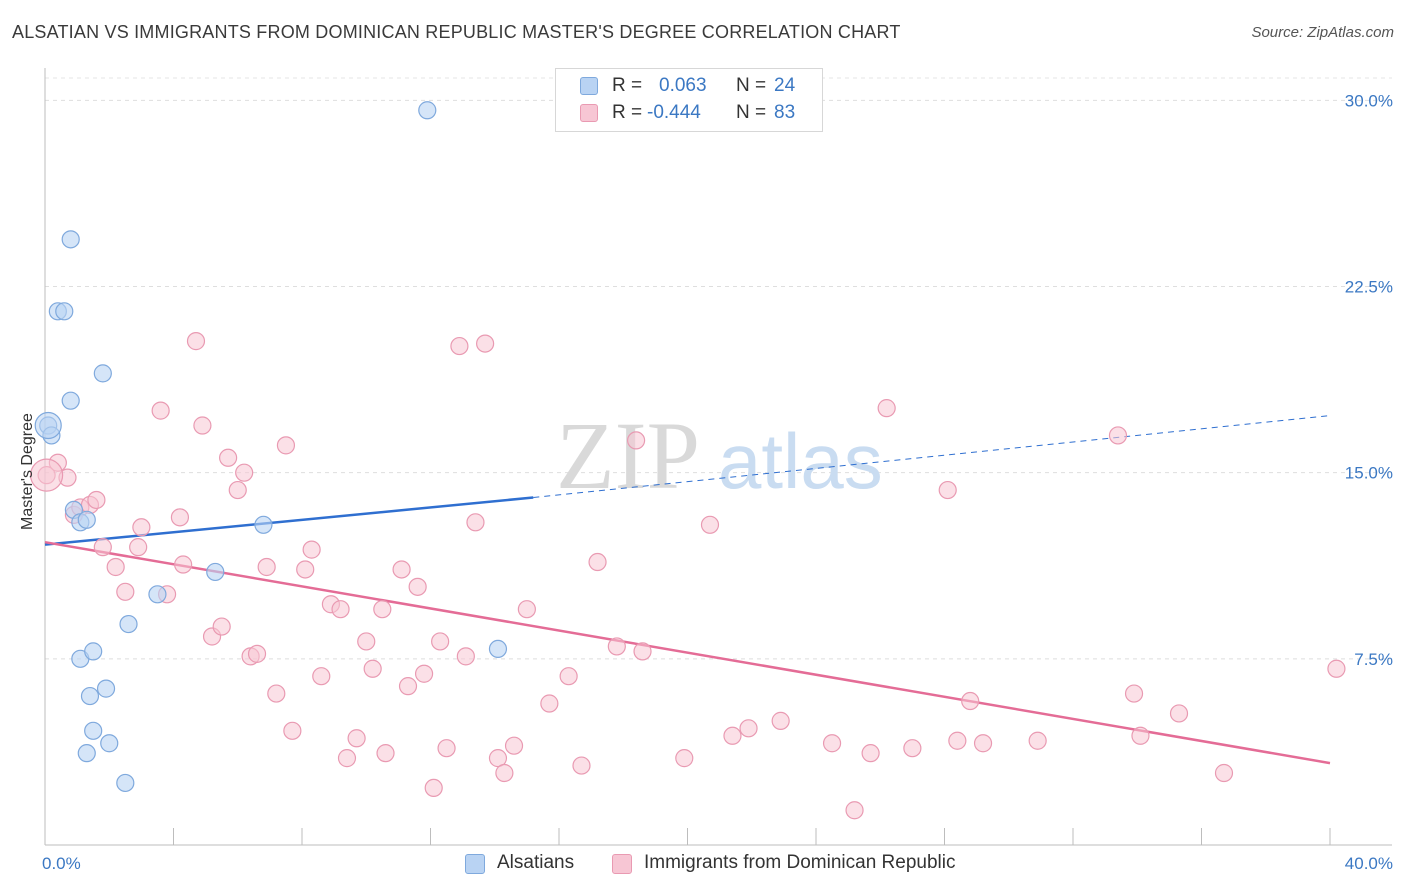 The width and height of the screenshot is (1406, 892). I want to click on stats-r-value: 0.063, so click(683, 85).